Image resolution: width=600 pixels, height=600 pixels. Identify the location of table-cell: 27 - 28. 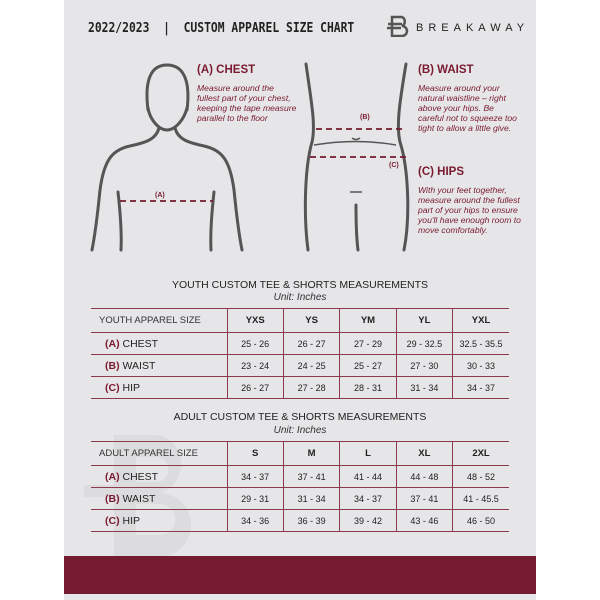
(311, 387).